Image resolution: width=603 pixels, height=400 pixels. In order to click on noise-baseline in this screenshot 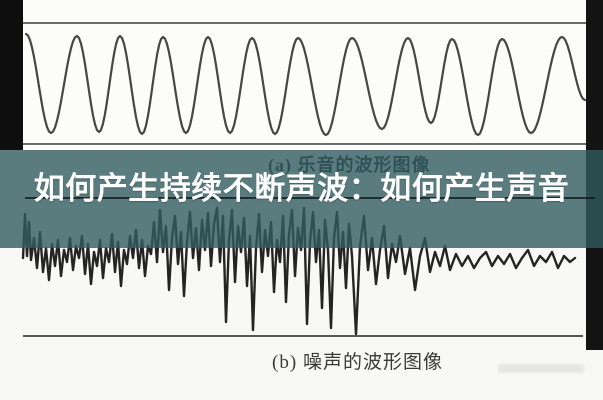, I will do `click(303, 336)`.